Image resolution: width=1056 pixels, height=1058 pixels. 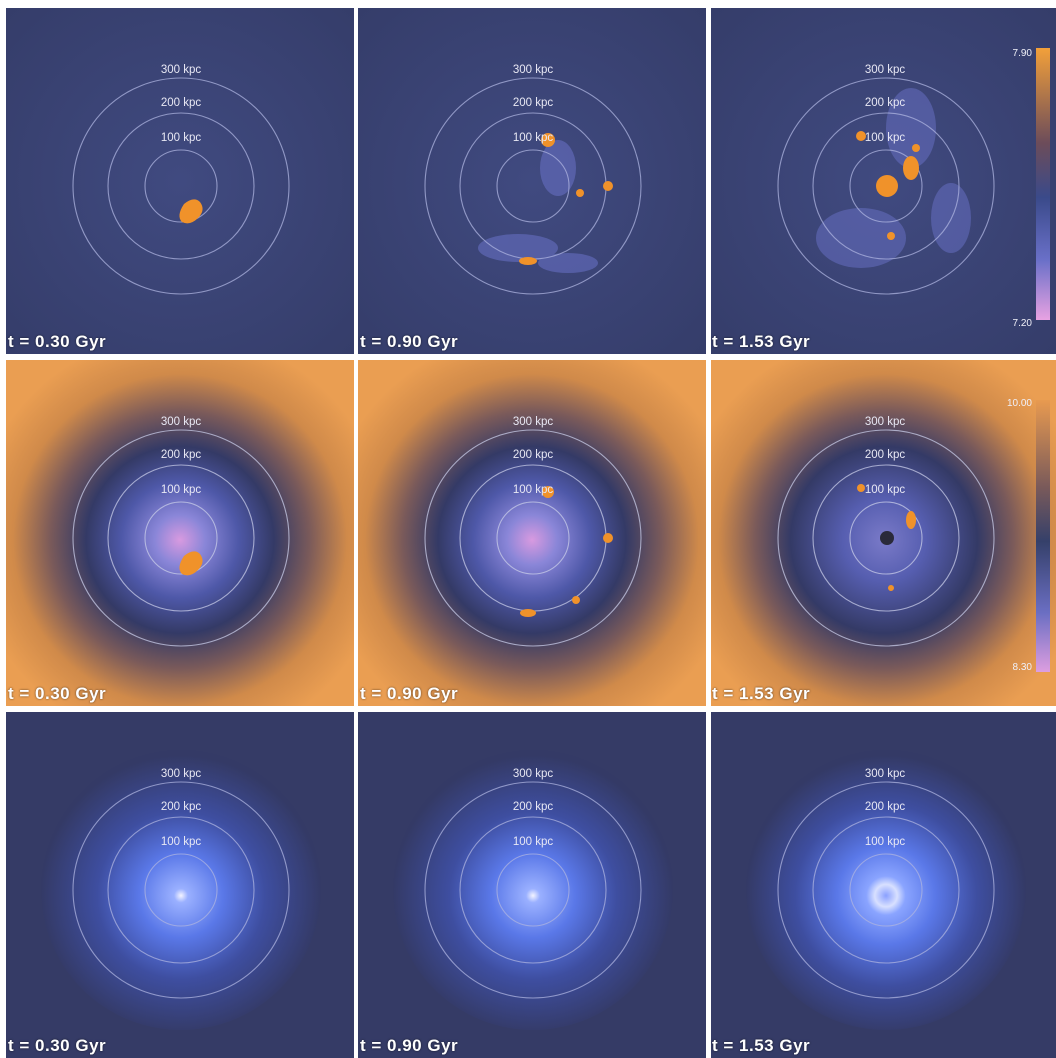 What do you see at coordinates (1022, 667) in the screenshot?
I see `colorbar-min-label: 8.30` at bounding box center [1022, 667].